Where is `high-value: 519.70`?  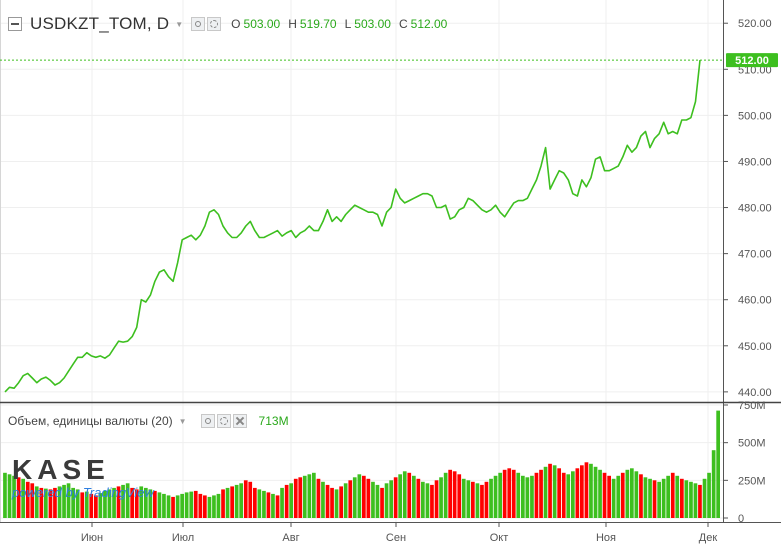
high-value: 519.70 is located at coordinates (318, 24).